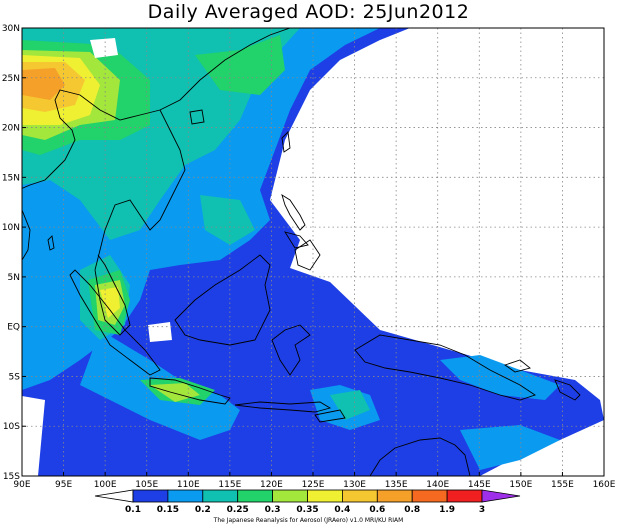 The image size is (617, 527). Describe the element at coordinates (420, 456) in the screenshot. I see `coast-australia` at that location.